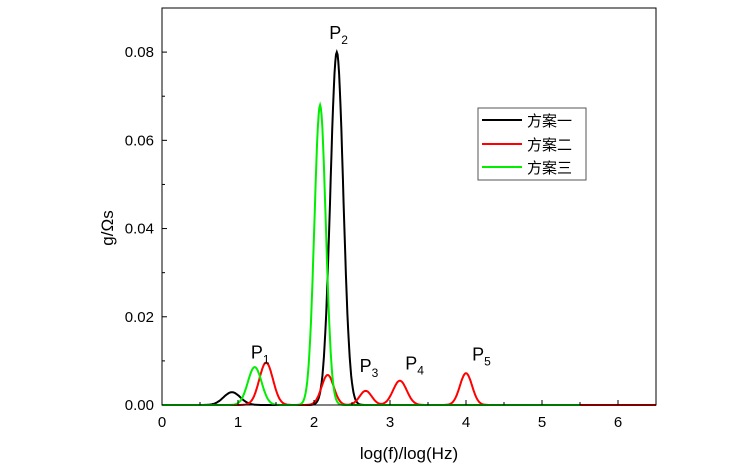 The height and width of the screenshot is (467, 750). I want to click on legend-label: 方案三, so click(549, 168).